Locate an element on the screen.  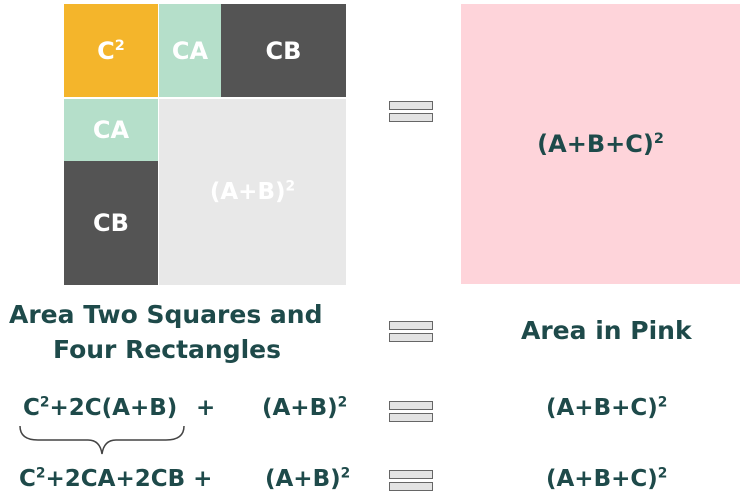
cb-top-label: CB is located at coordinates (283, 50).